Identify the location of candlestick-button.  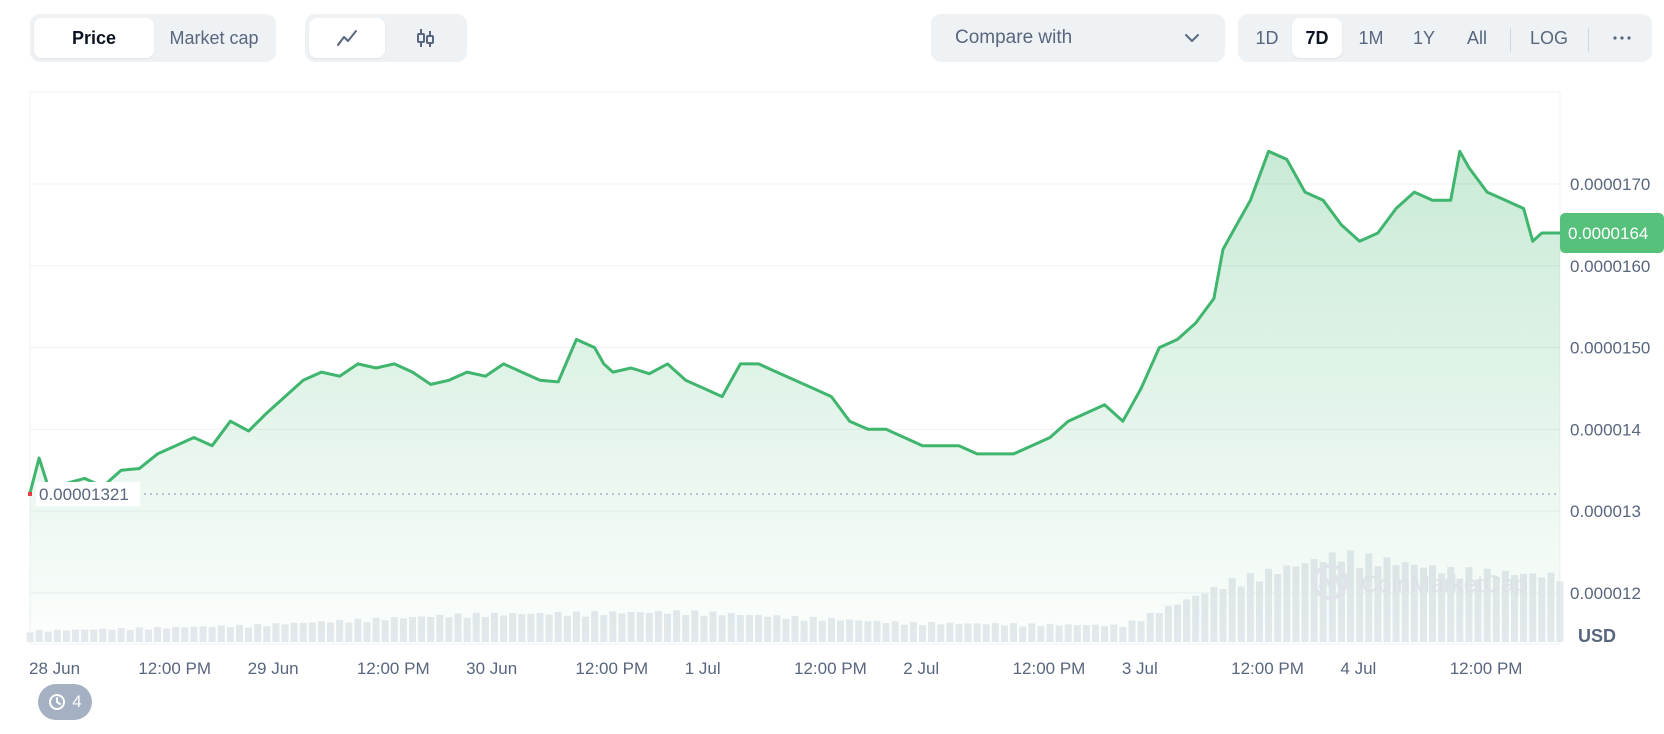
(425, 38).